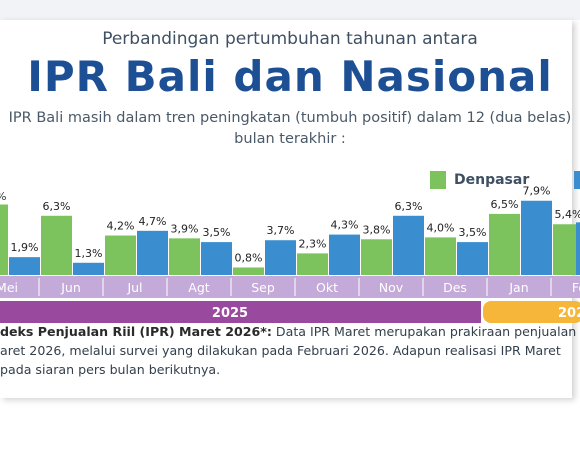  I want to click on bar-nasional-jun, so click(88, 268).